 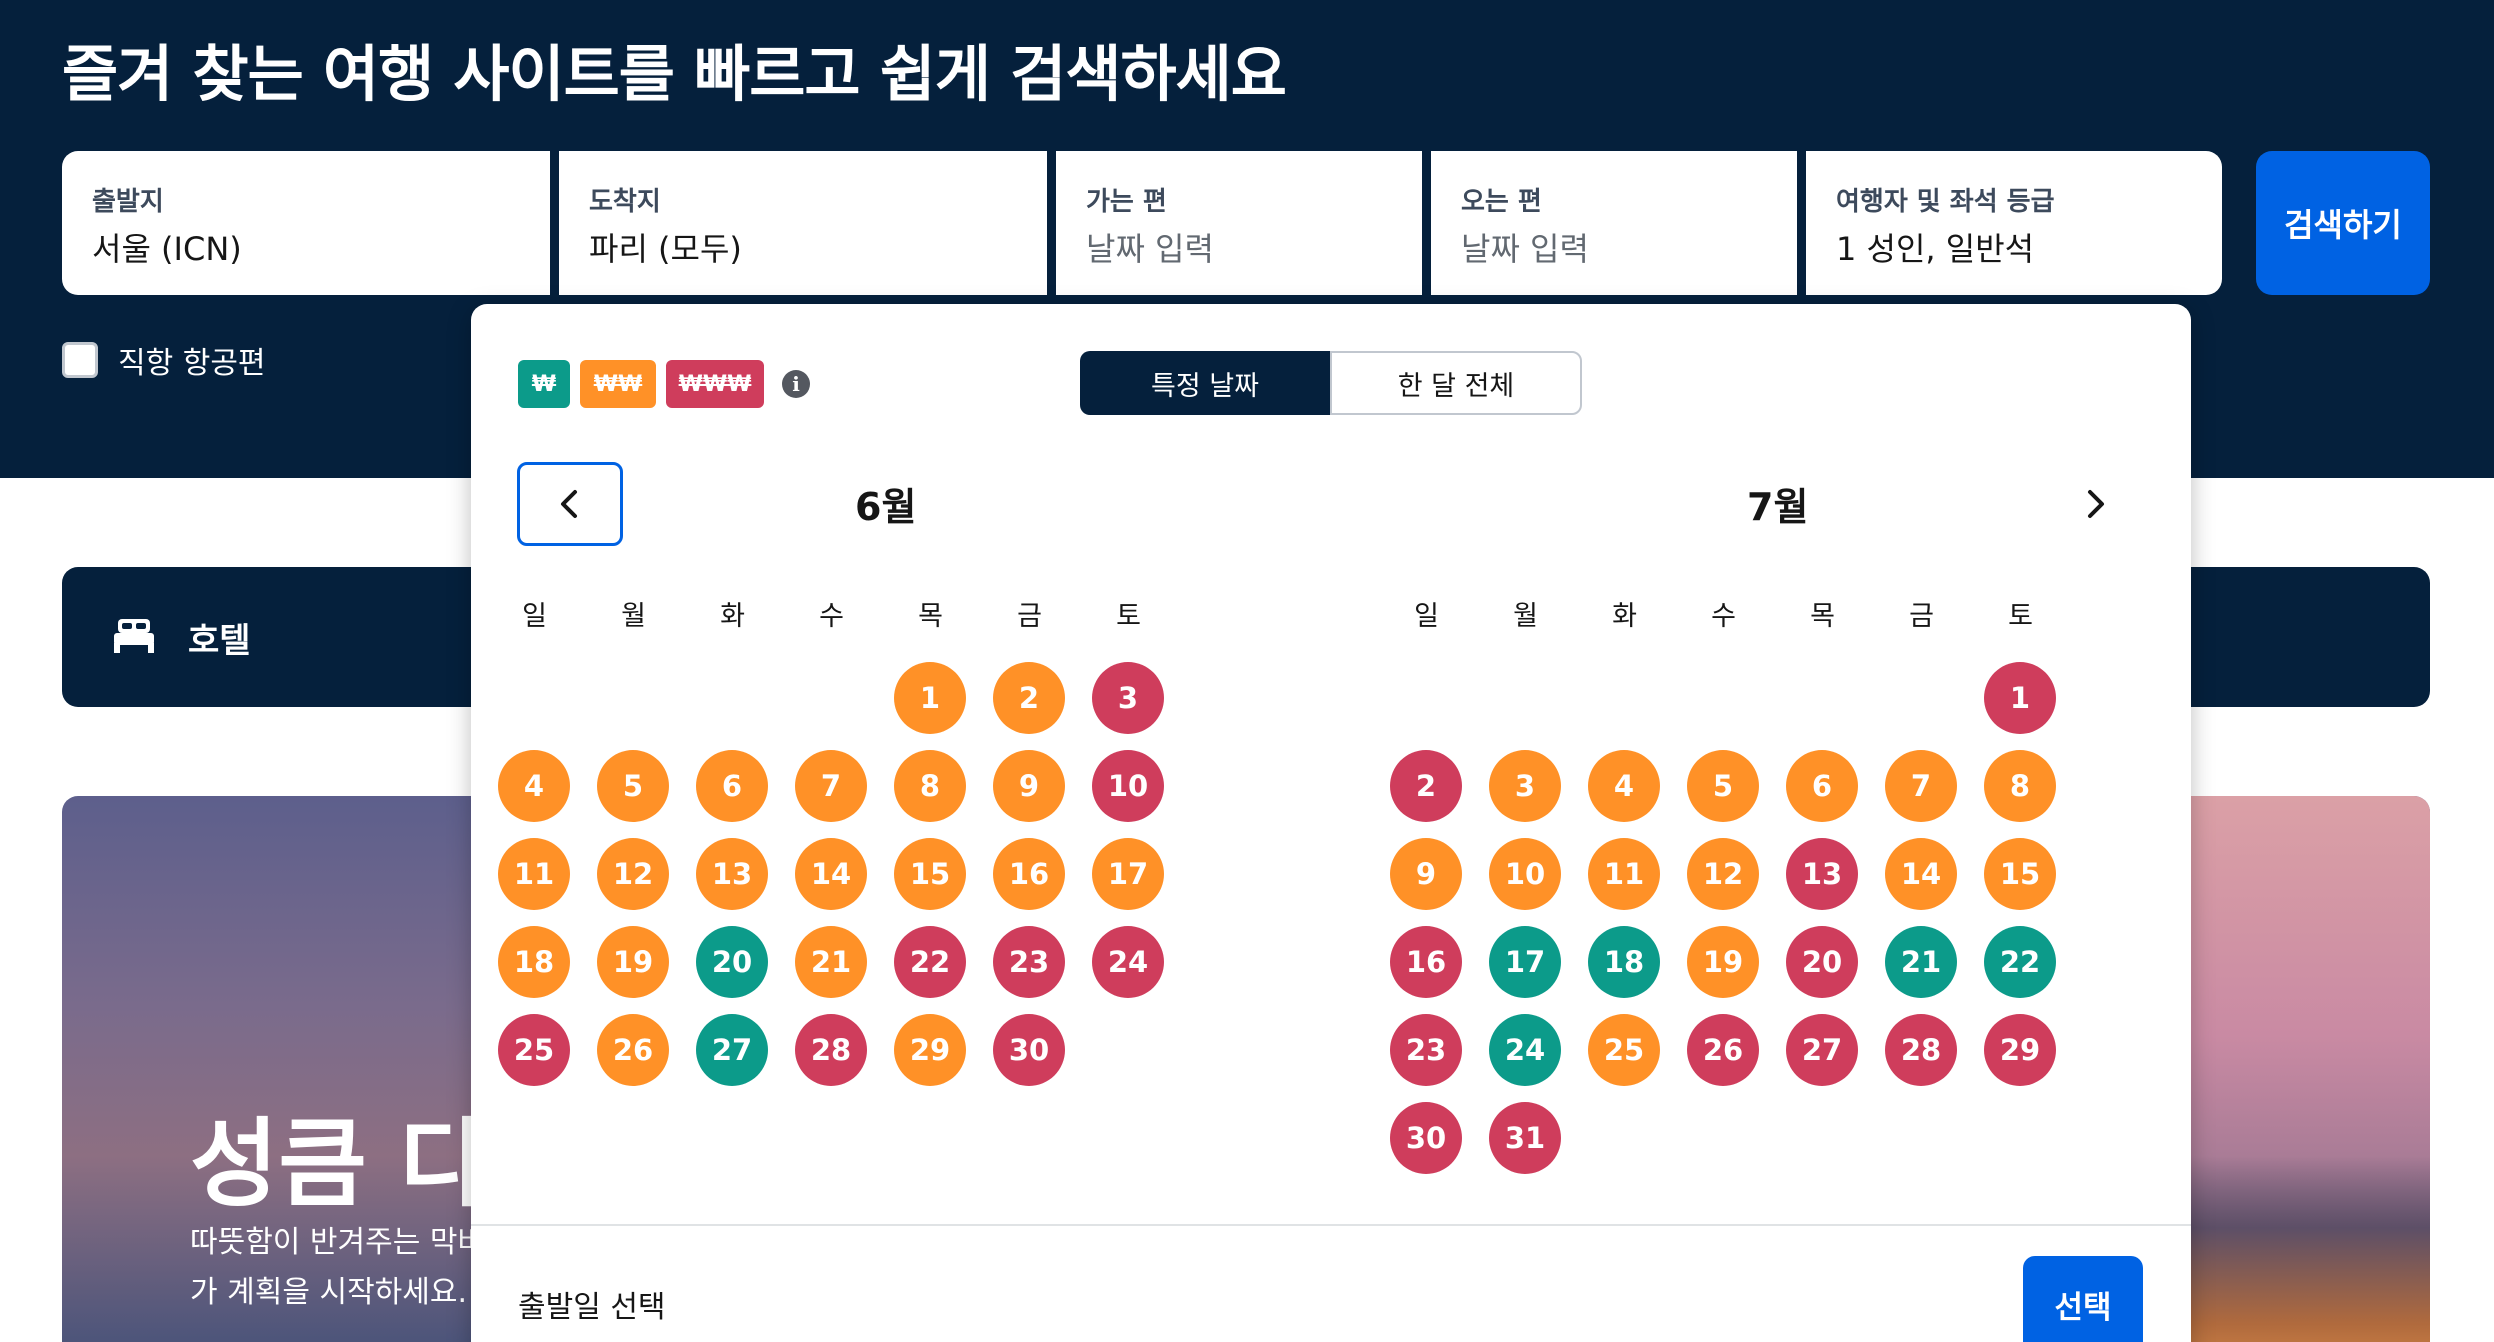 I want to click on destination-label: 도착지, so click(x=625, y=202).